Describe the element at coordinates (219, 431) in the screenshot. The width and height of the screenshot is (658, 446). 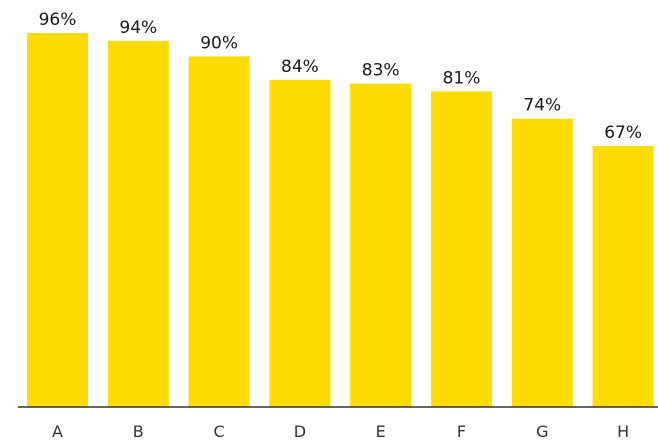
I see `x-tick-label-c: C` at that location.